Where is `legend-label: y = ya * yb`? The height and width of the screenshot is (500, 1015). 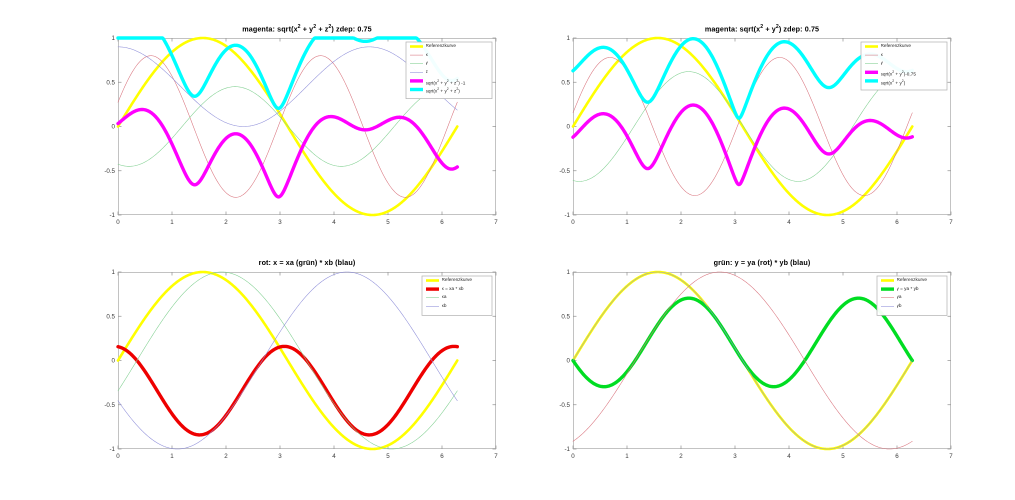 legend-label: y = ya * yb is located at coordinates (907, 288).